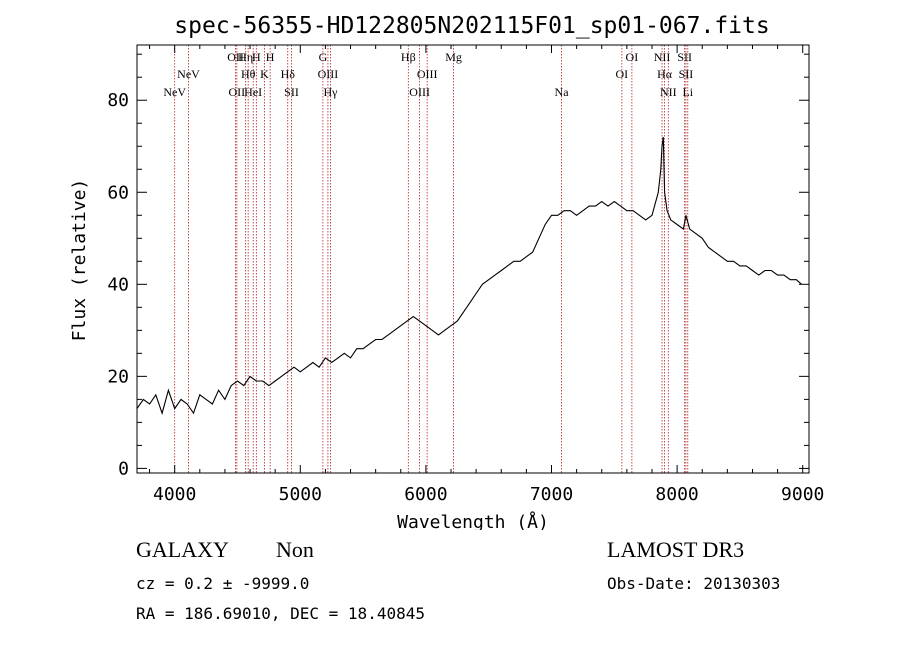 This screenshot has width=900, height=649. I want to click on line-label-22: NII, so click(662, 57).